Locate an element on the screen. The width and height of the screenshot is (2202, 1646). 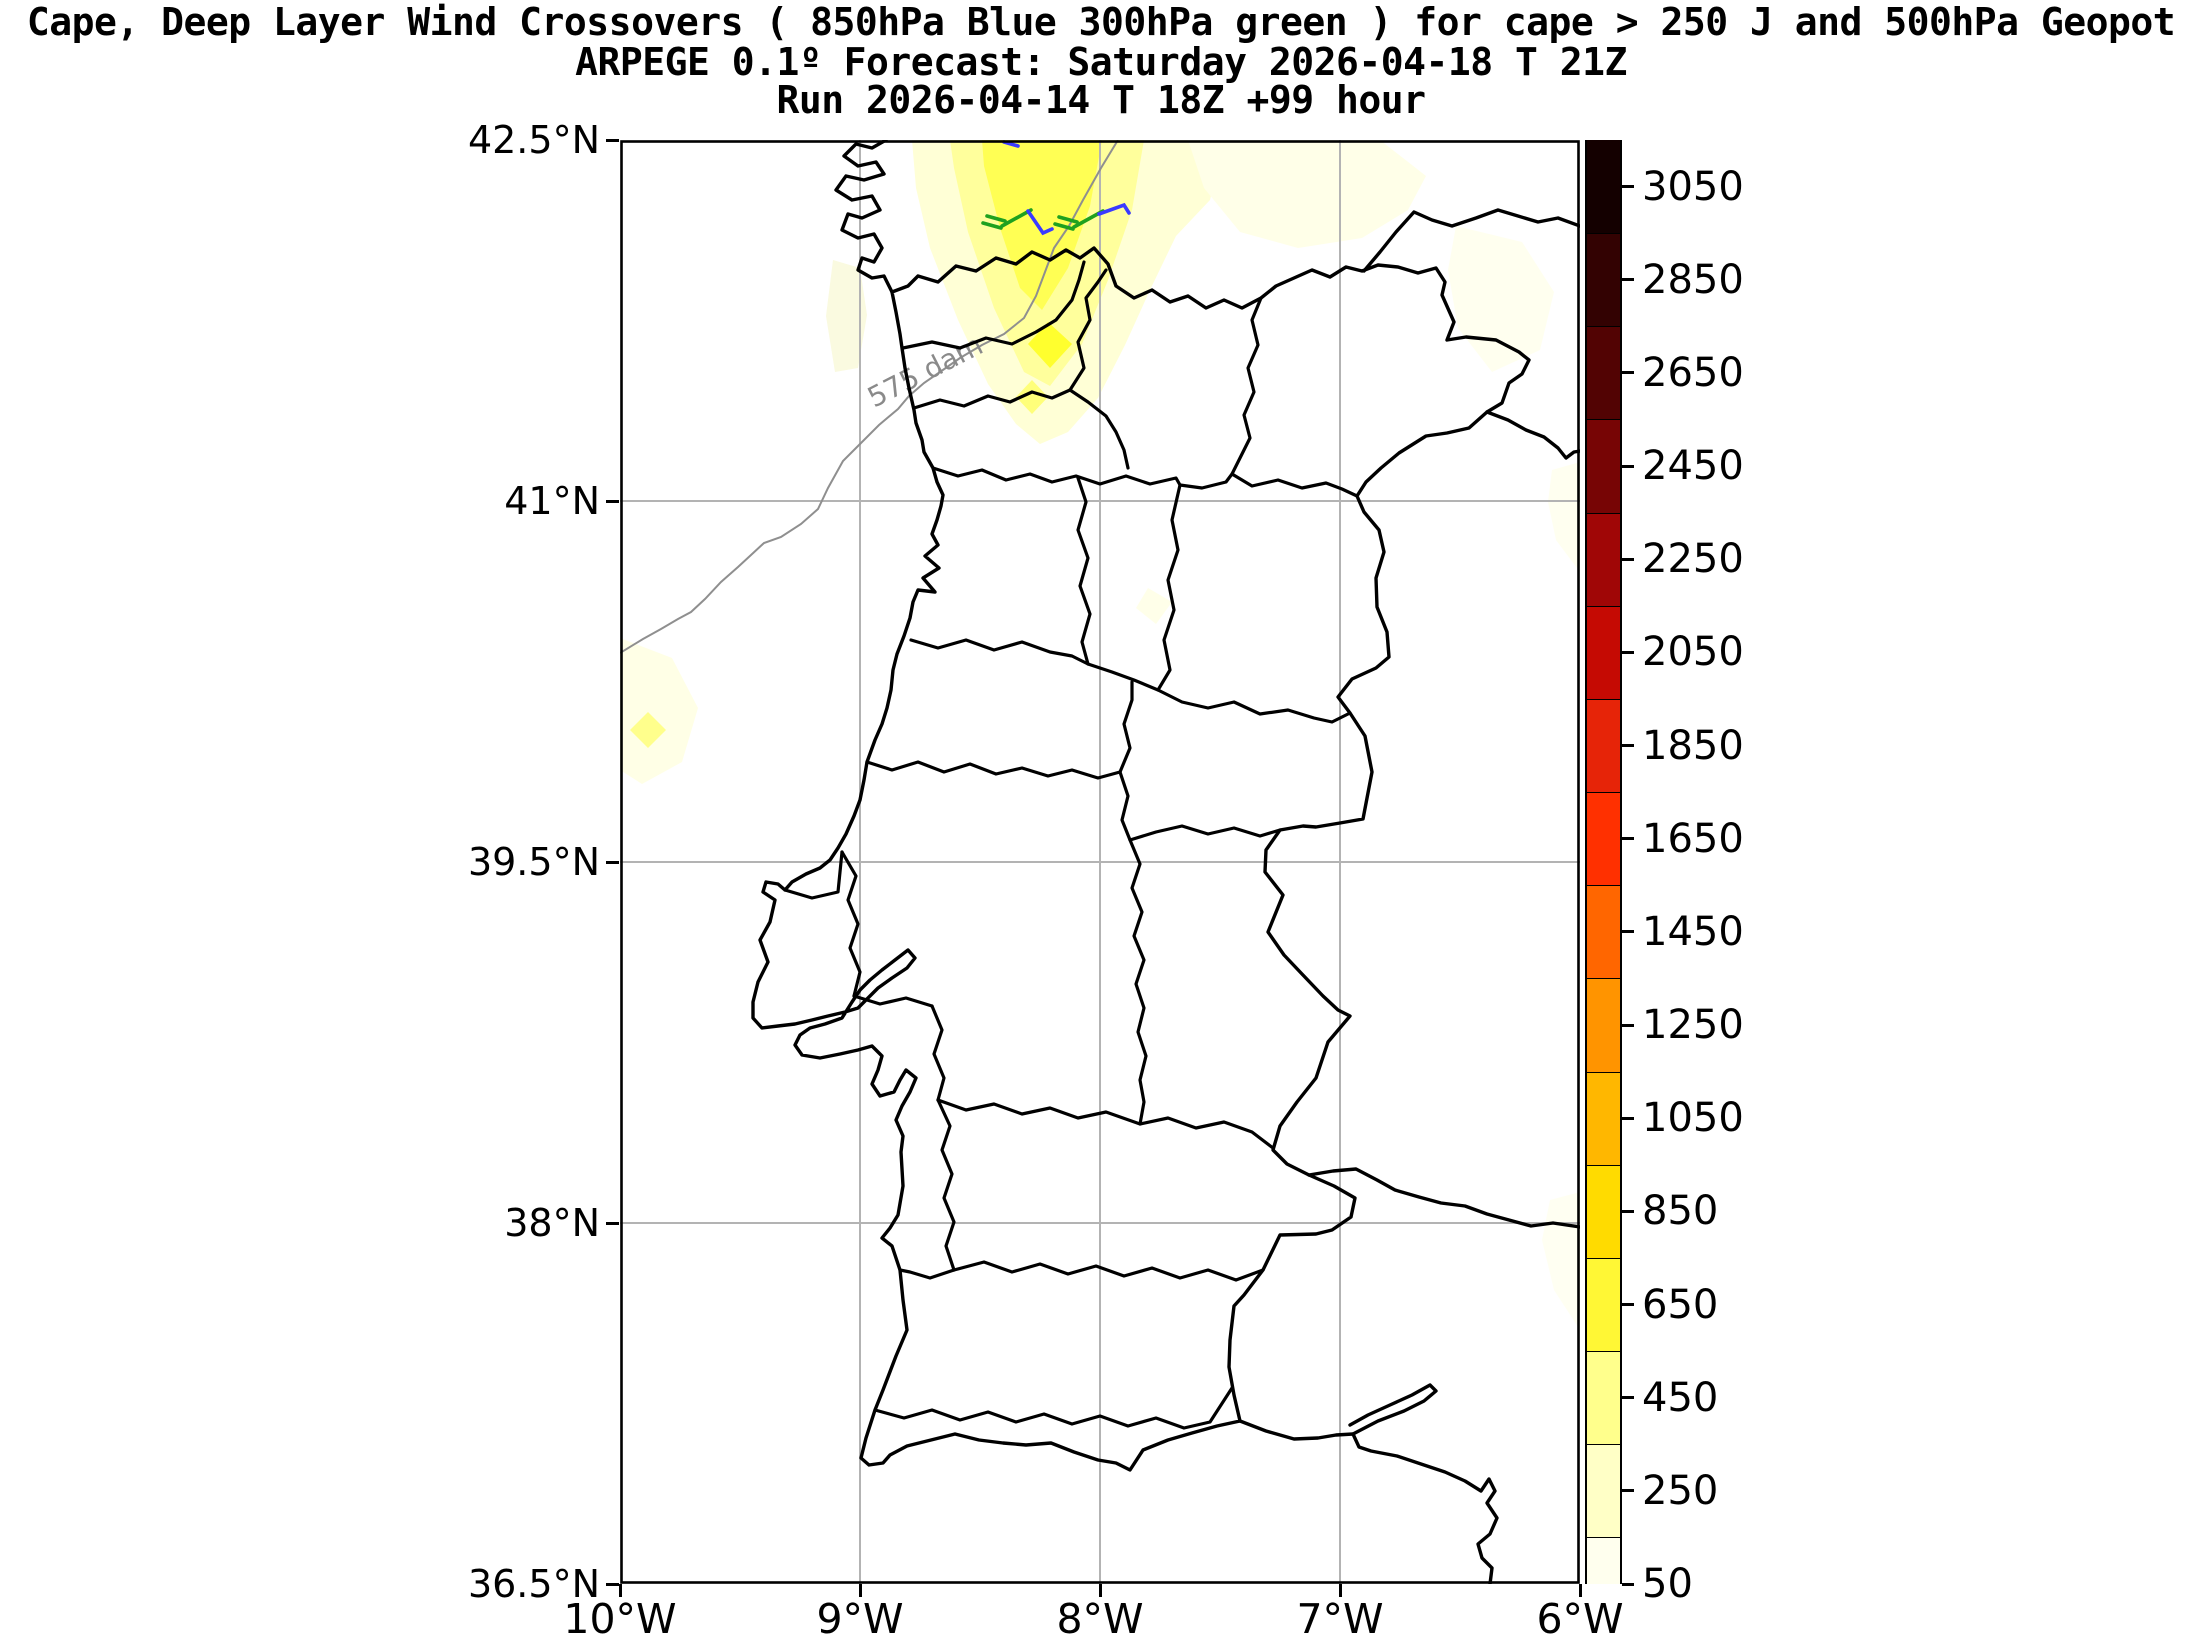
lat-tick-label: 39.5°N is located at coordinates (533, 862).